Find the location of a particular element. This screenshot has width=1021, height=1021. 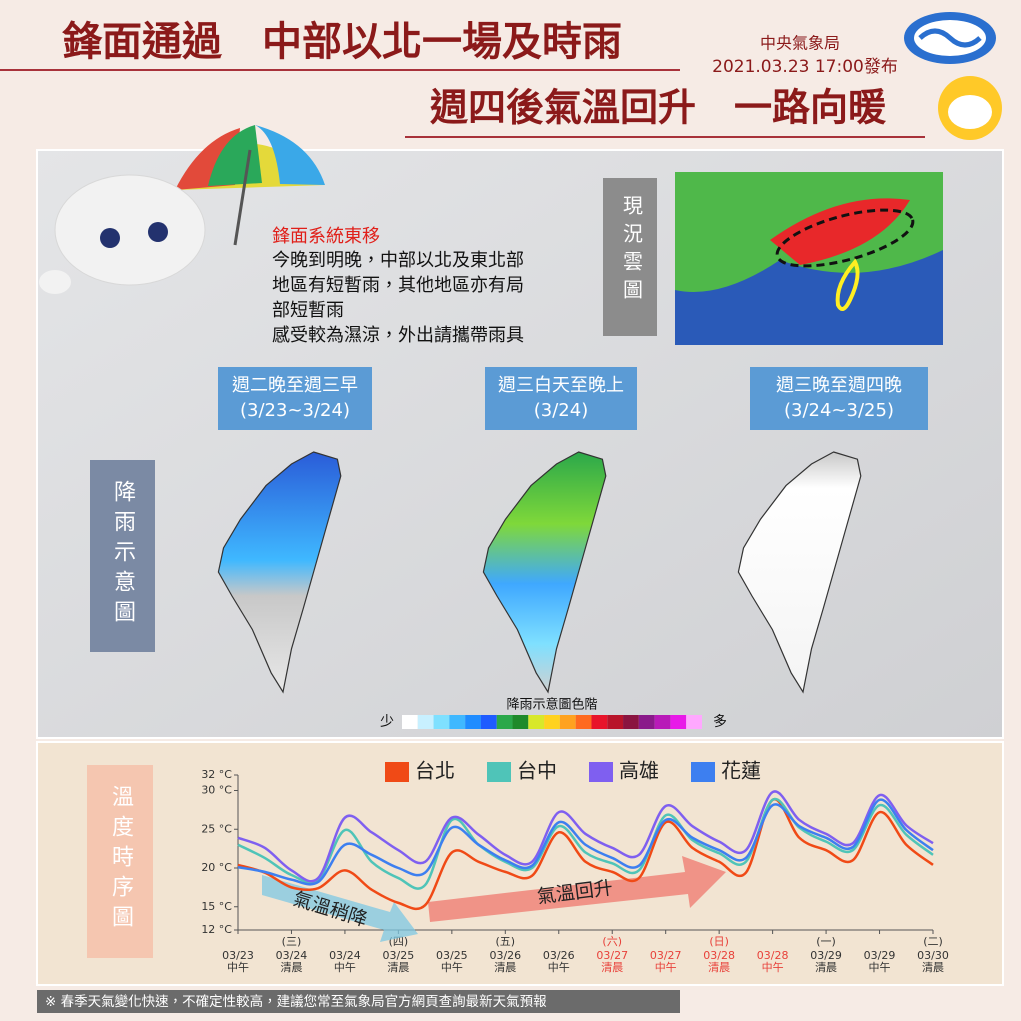

summary-line: 感受較為濕涼，外出請攜帶雨具 is located at coordinates (398, 335).